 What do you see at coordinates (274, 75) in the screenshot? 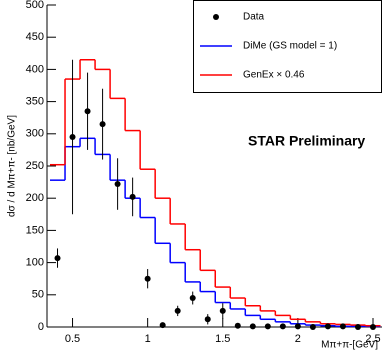
I see `legend-label: GenEx × 0.46` at bounding box center [274, 75].